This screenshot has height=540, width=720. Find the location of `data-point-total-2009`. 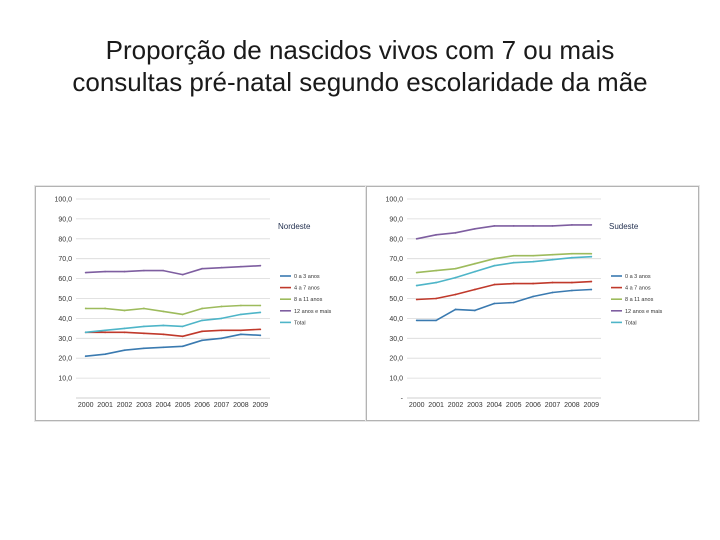

data-point-total-2009 is located at coordinates (591, 256).